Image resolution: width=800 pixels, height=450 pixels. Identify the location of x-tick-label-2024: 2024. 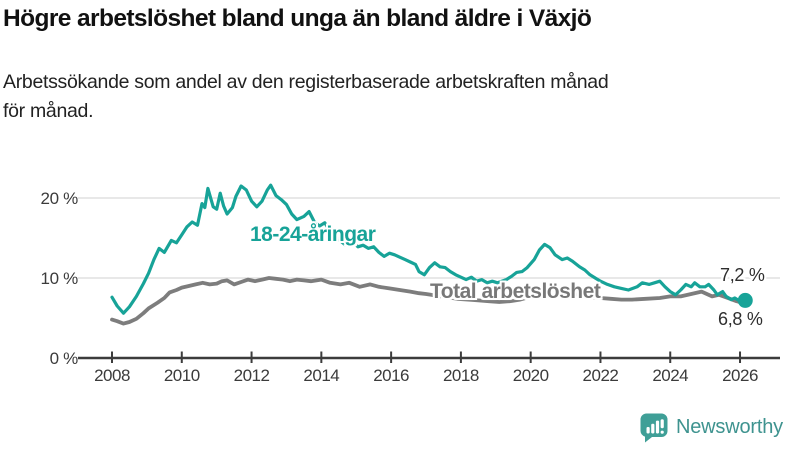
(670, 375).